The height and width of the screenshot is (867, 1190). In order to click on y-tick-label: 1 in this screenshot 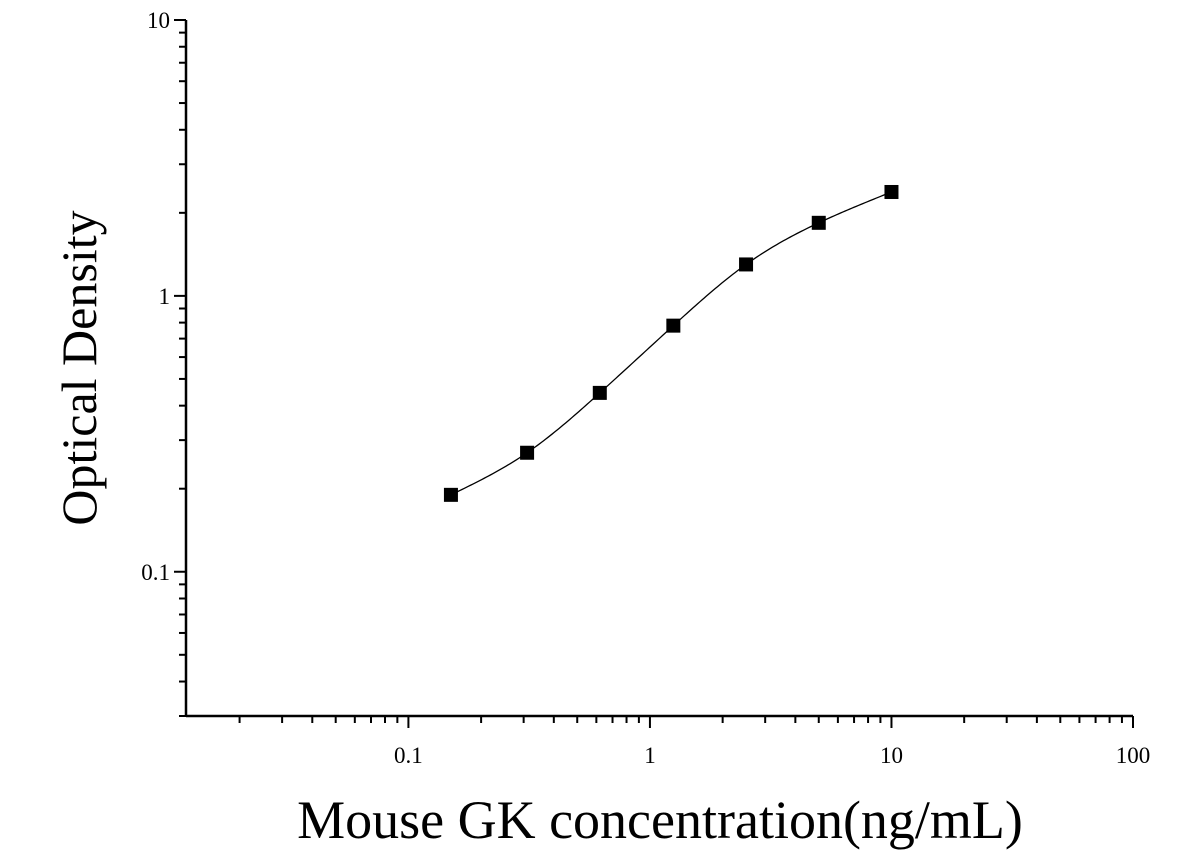, I will do `click(165, 296)`.